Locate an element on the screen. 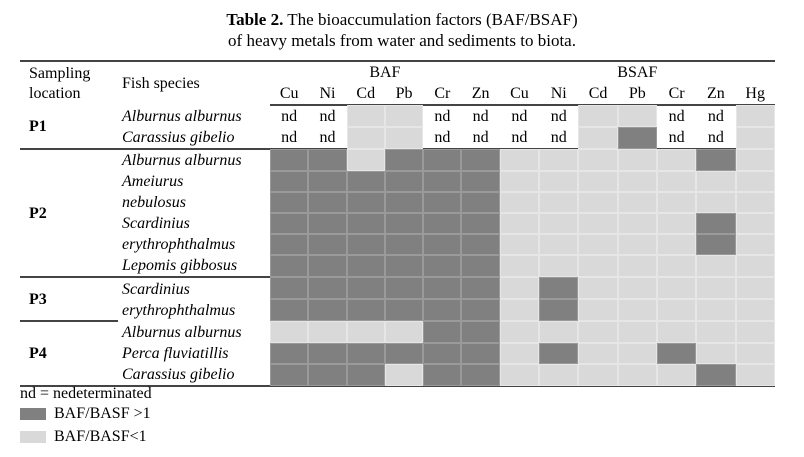 This screenshot has width=804, height=457. table-row: P4 Alburnus alburnus is located at coordinates (397, 354).